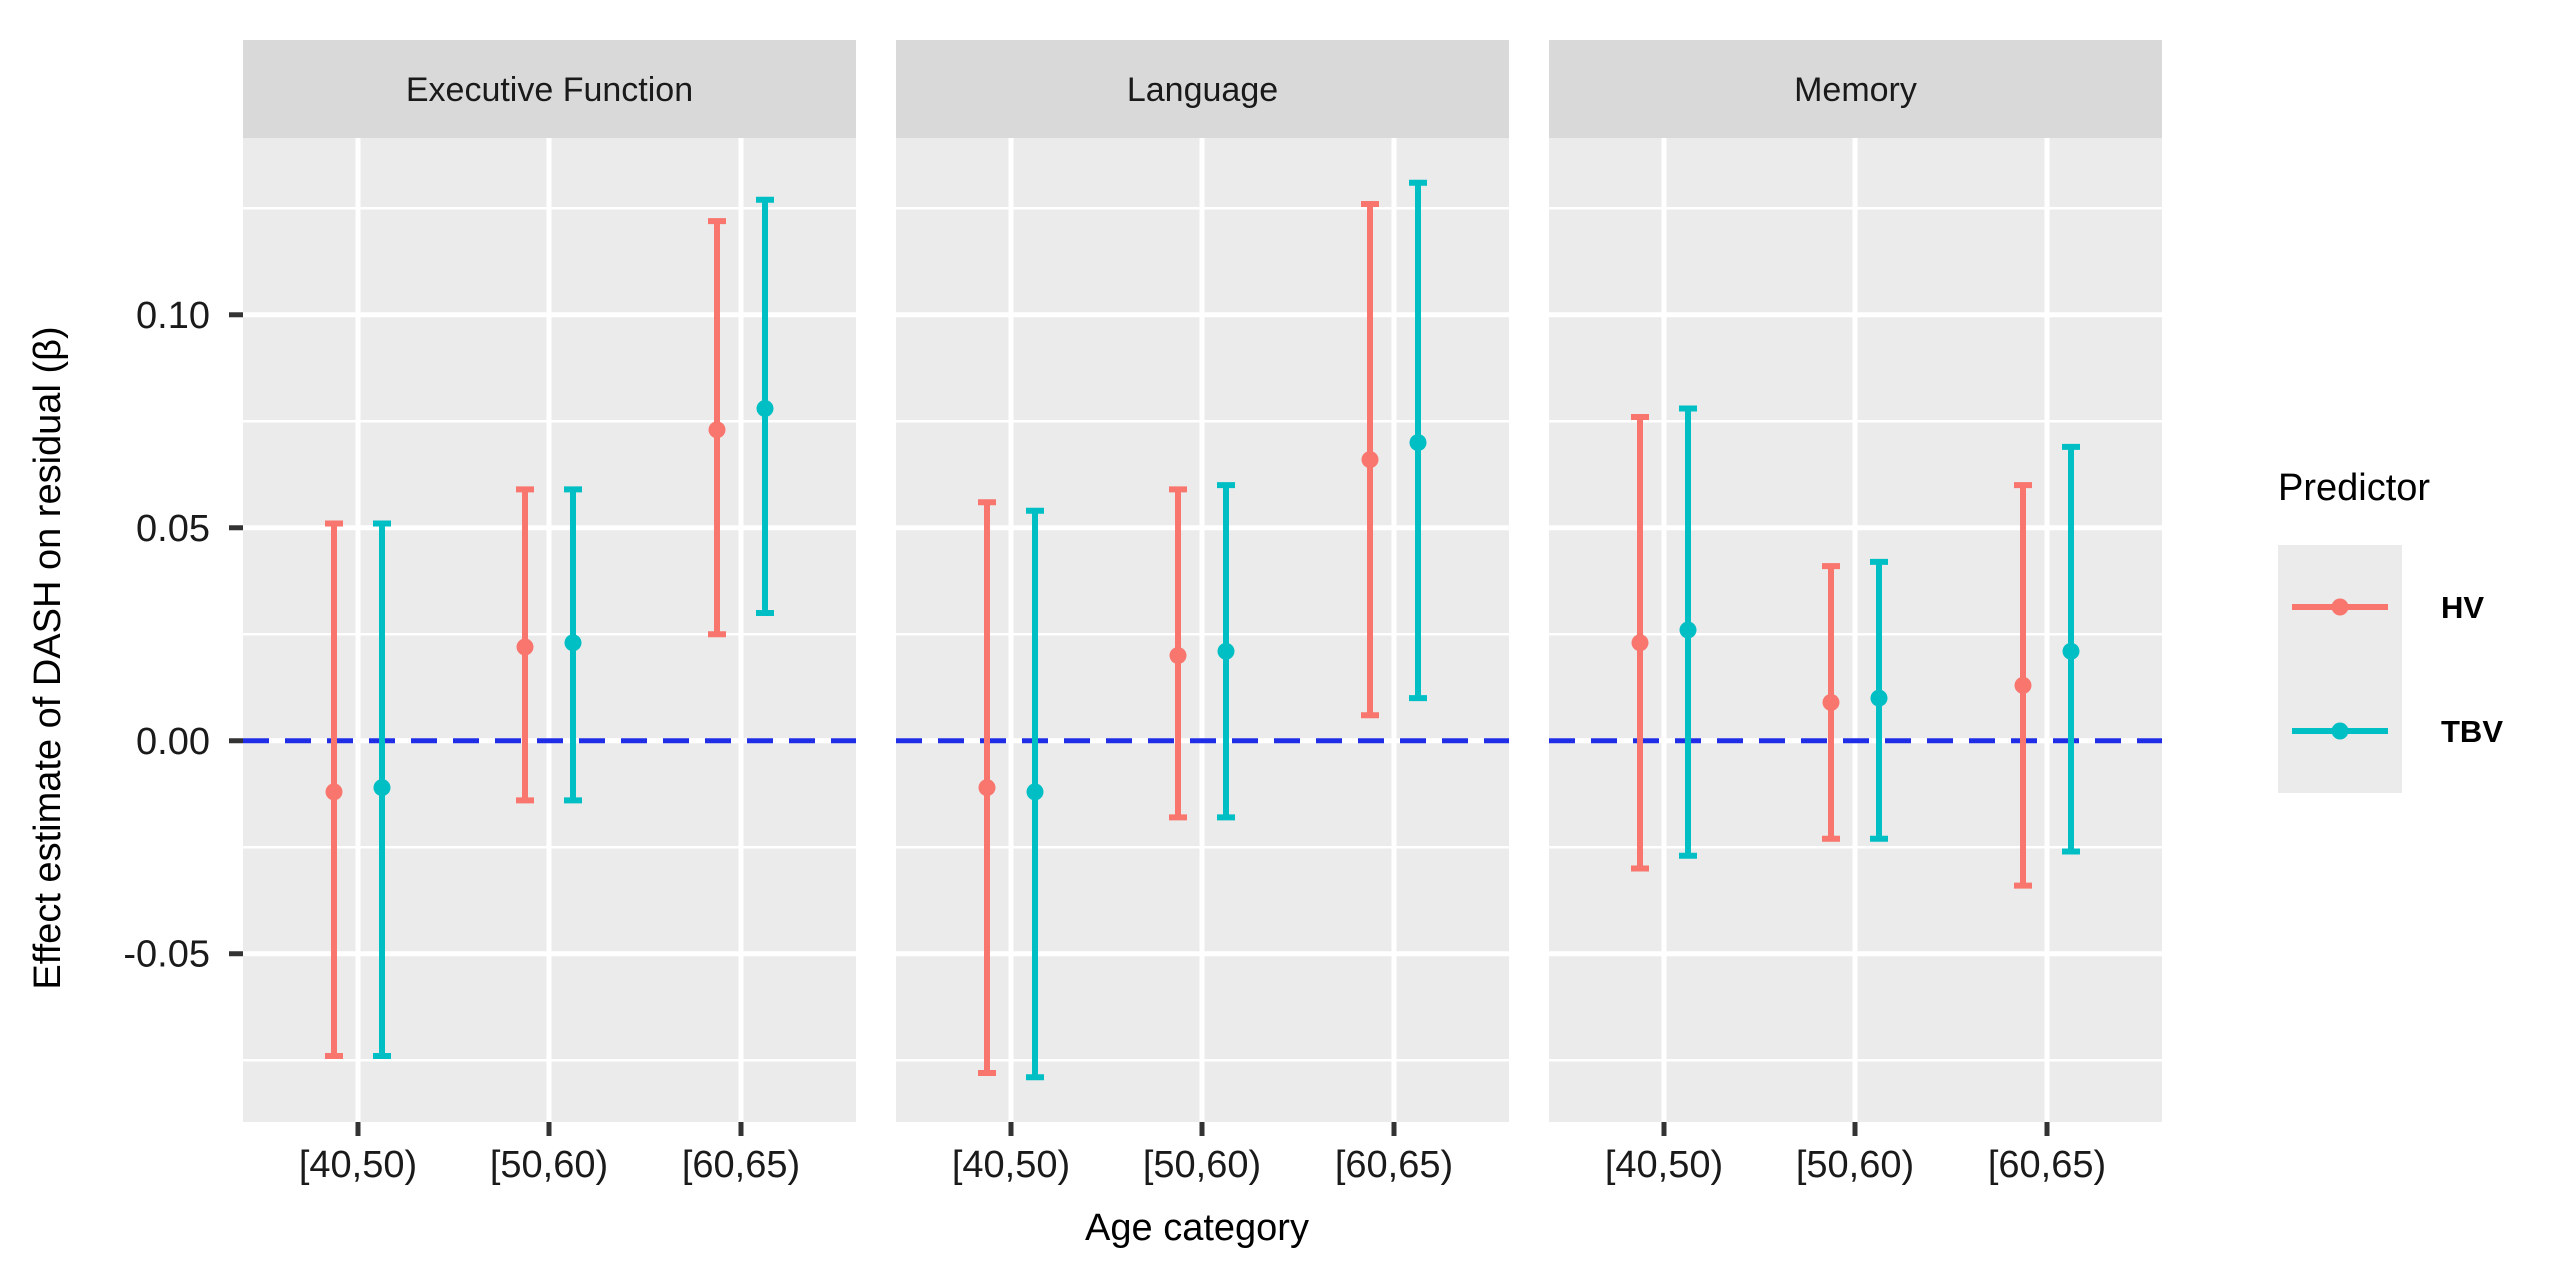 This screenshot has height=1280, width=2560. I want to click on facet-title: Language, so click(1202, 90).